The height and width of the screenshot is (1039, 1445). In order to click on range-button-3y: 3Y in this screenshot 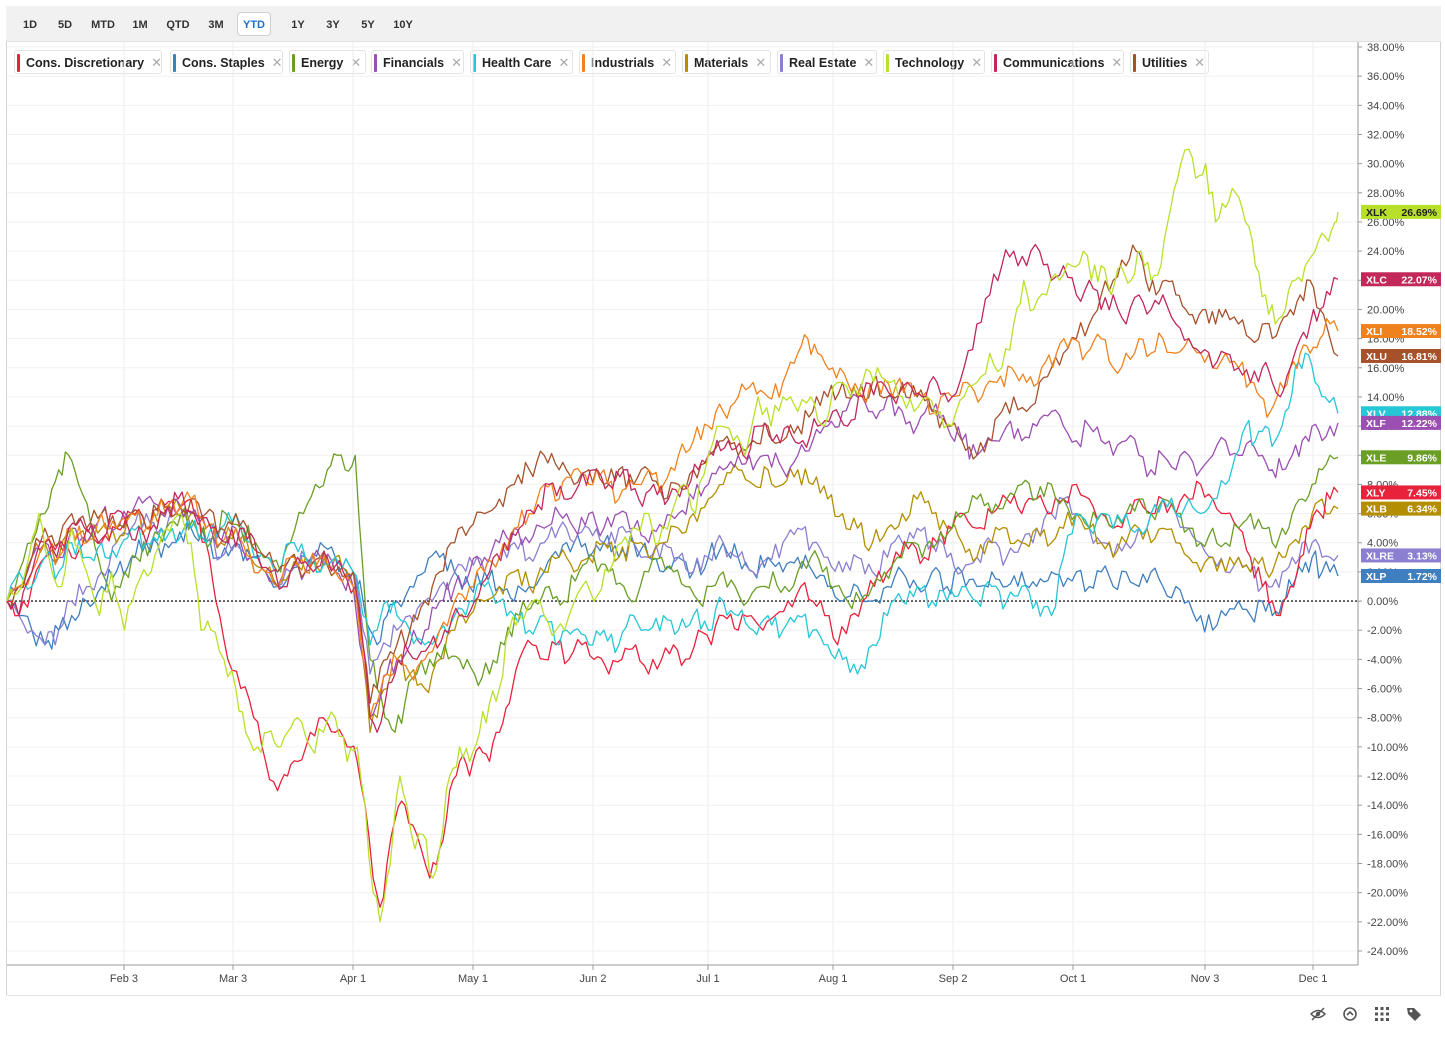, I will do `click(333, 25)`.